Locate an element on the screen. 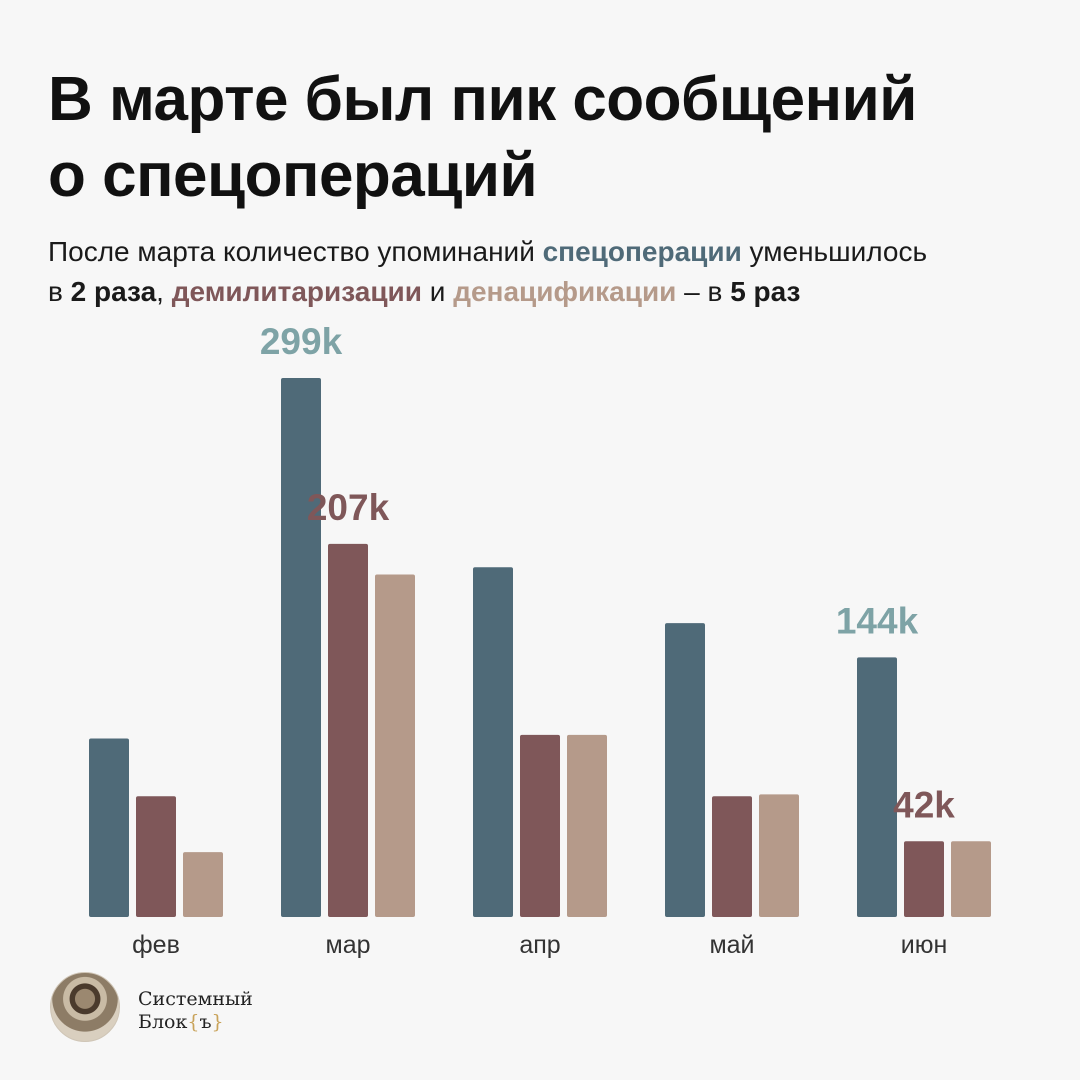 The height and width of the screenshot is (1080, 1080). bar-s1-апр is located at coordinates (540, 825).